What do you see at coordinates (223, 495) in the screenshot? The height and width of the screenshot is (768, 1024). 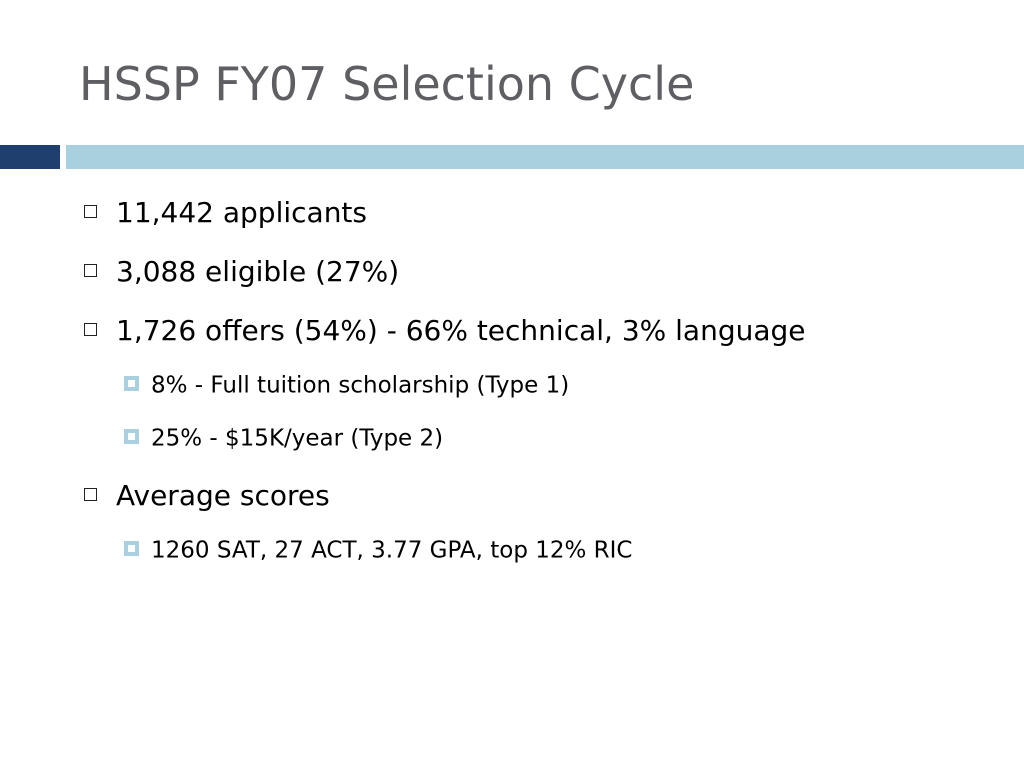 I see `bullet-text: Average scores` at bounding box center [223, 495].